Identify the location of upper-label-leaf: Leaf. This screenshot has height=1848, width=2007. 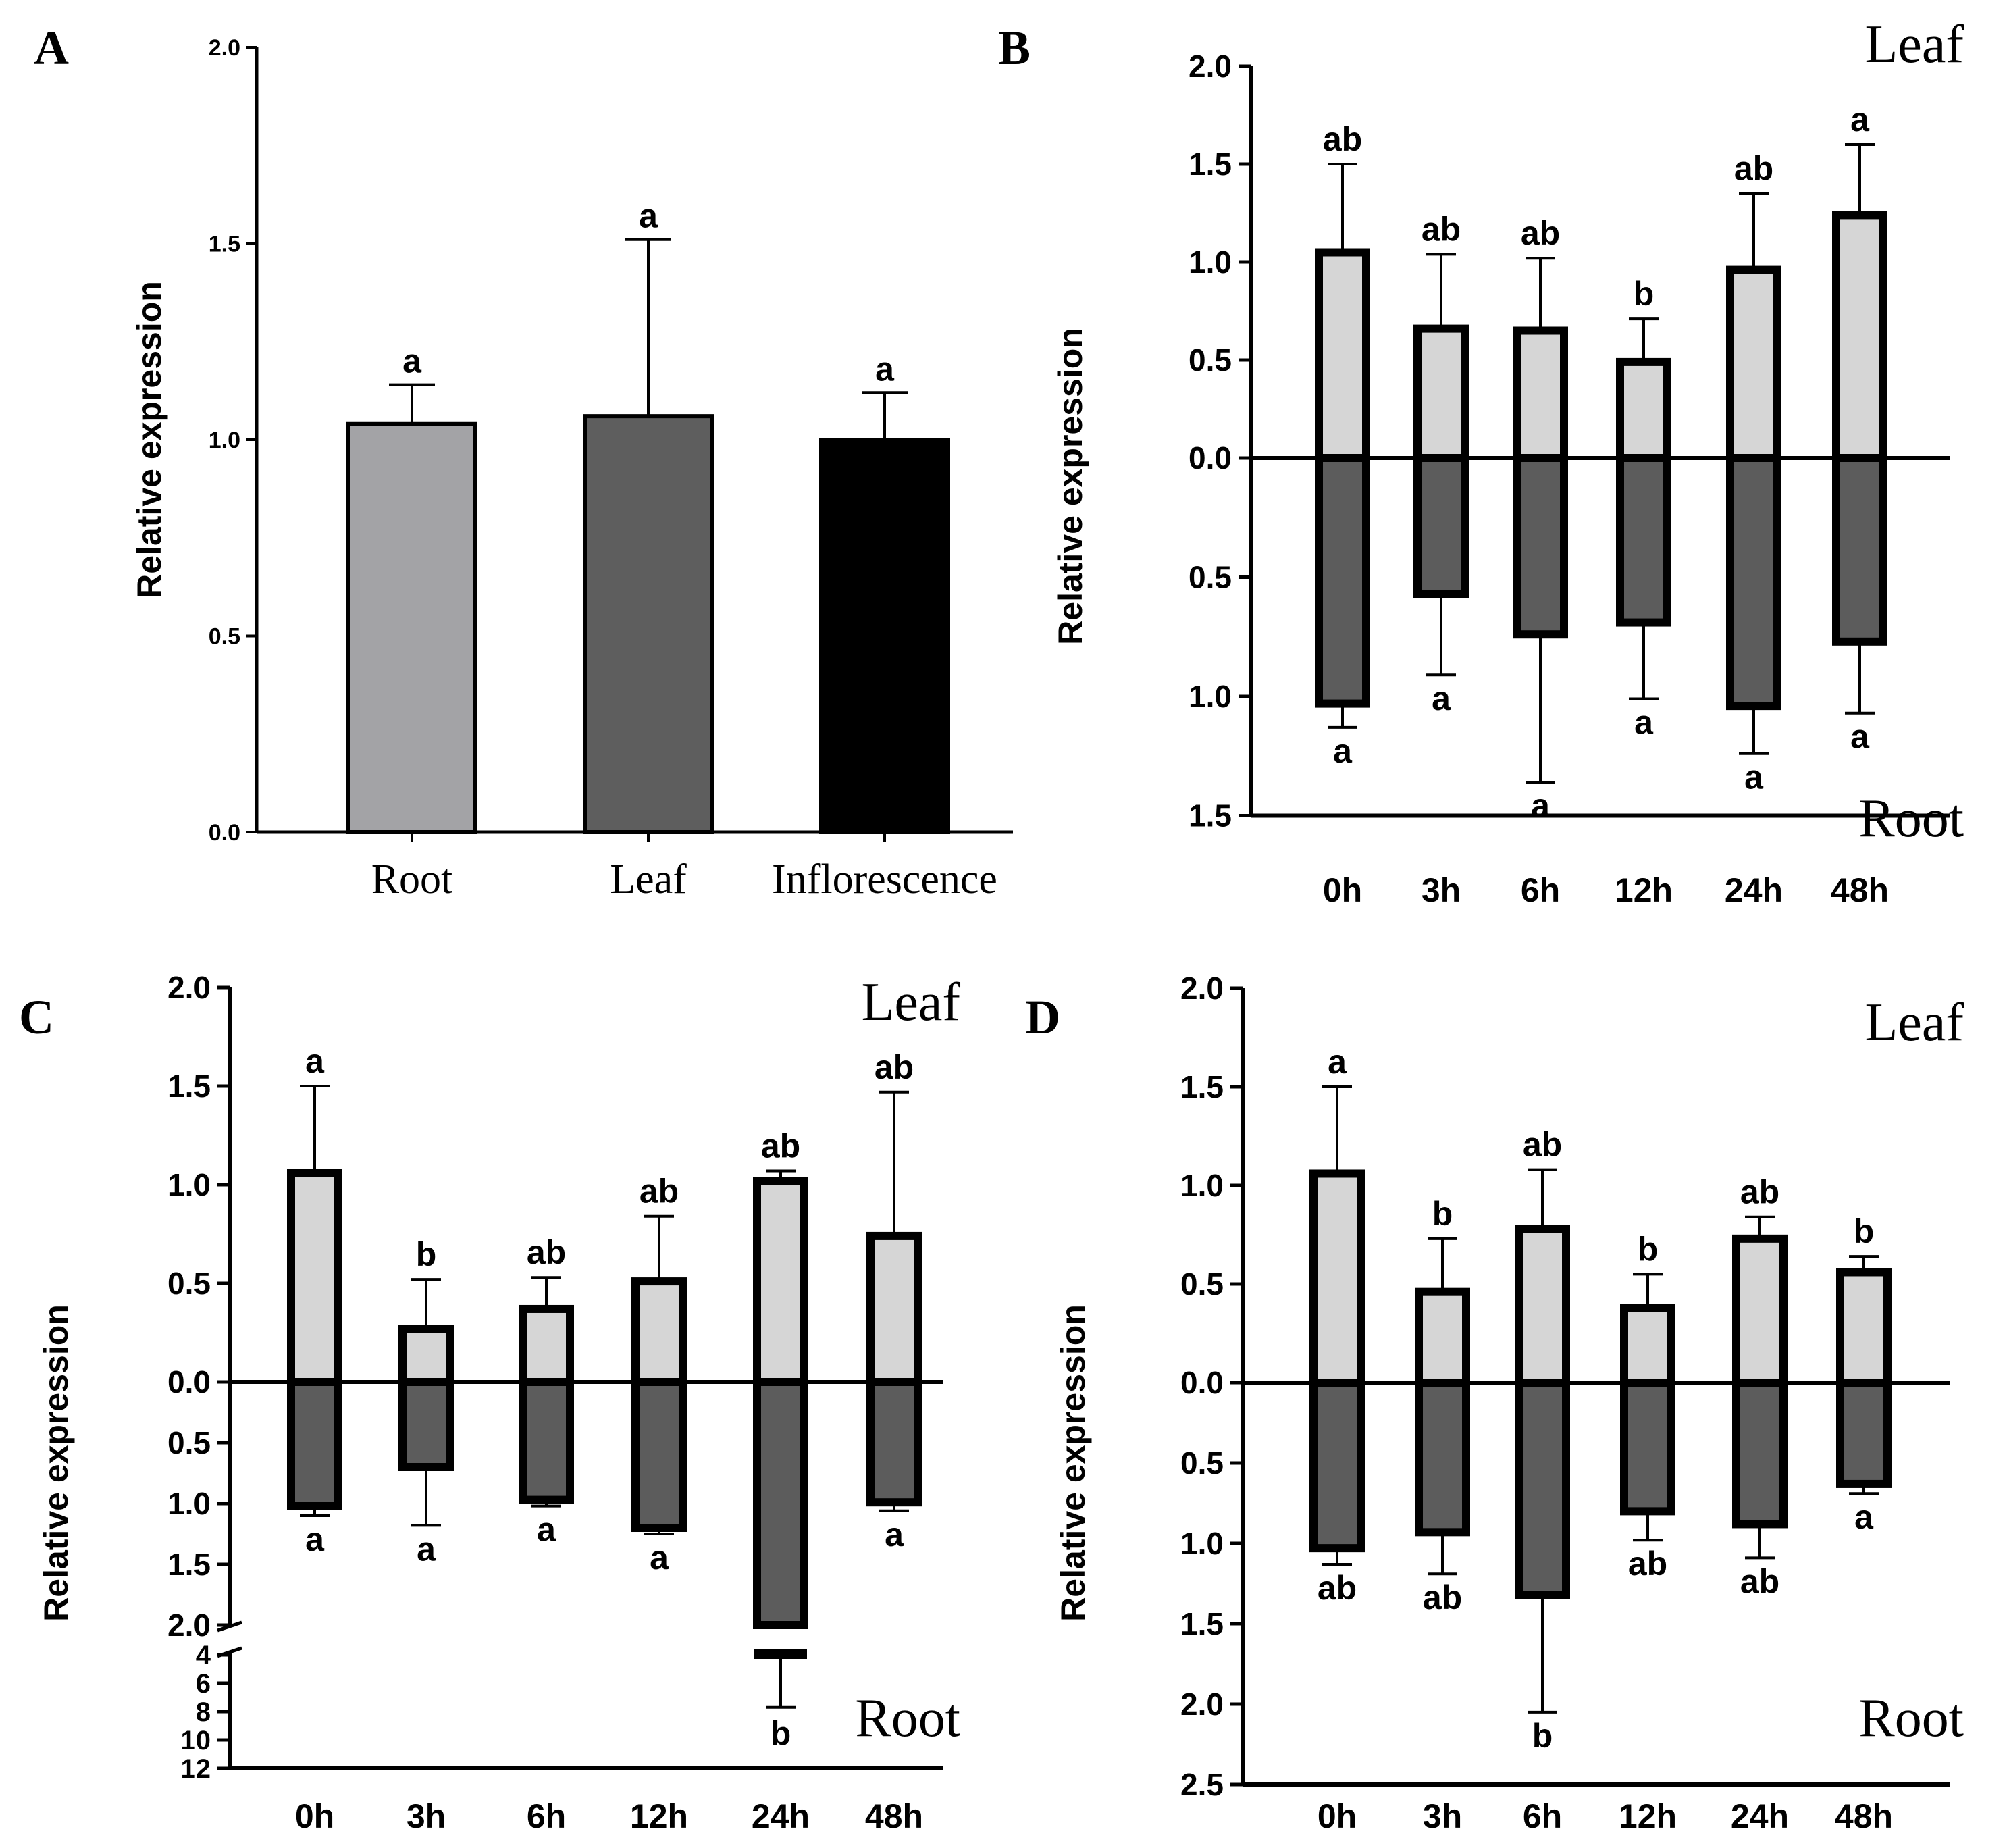
(911, 1003).